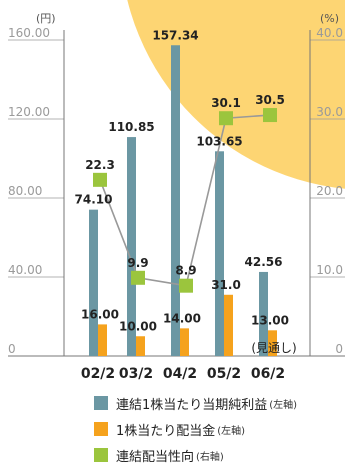  I want to click on payout-ratio-label: 30.5, so click(270, 100).